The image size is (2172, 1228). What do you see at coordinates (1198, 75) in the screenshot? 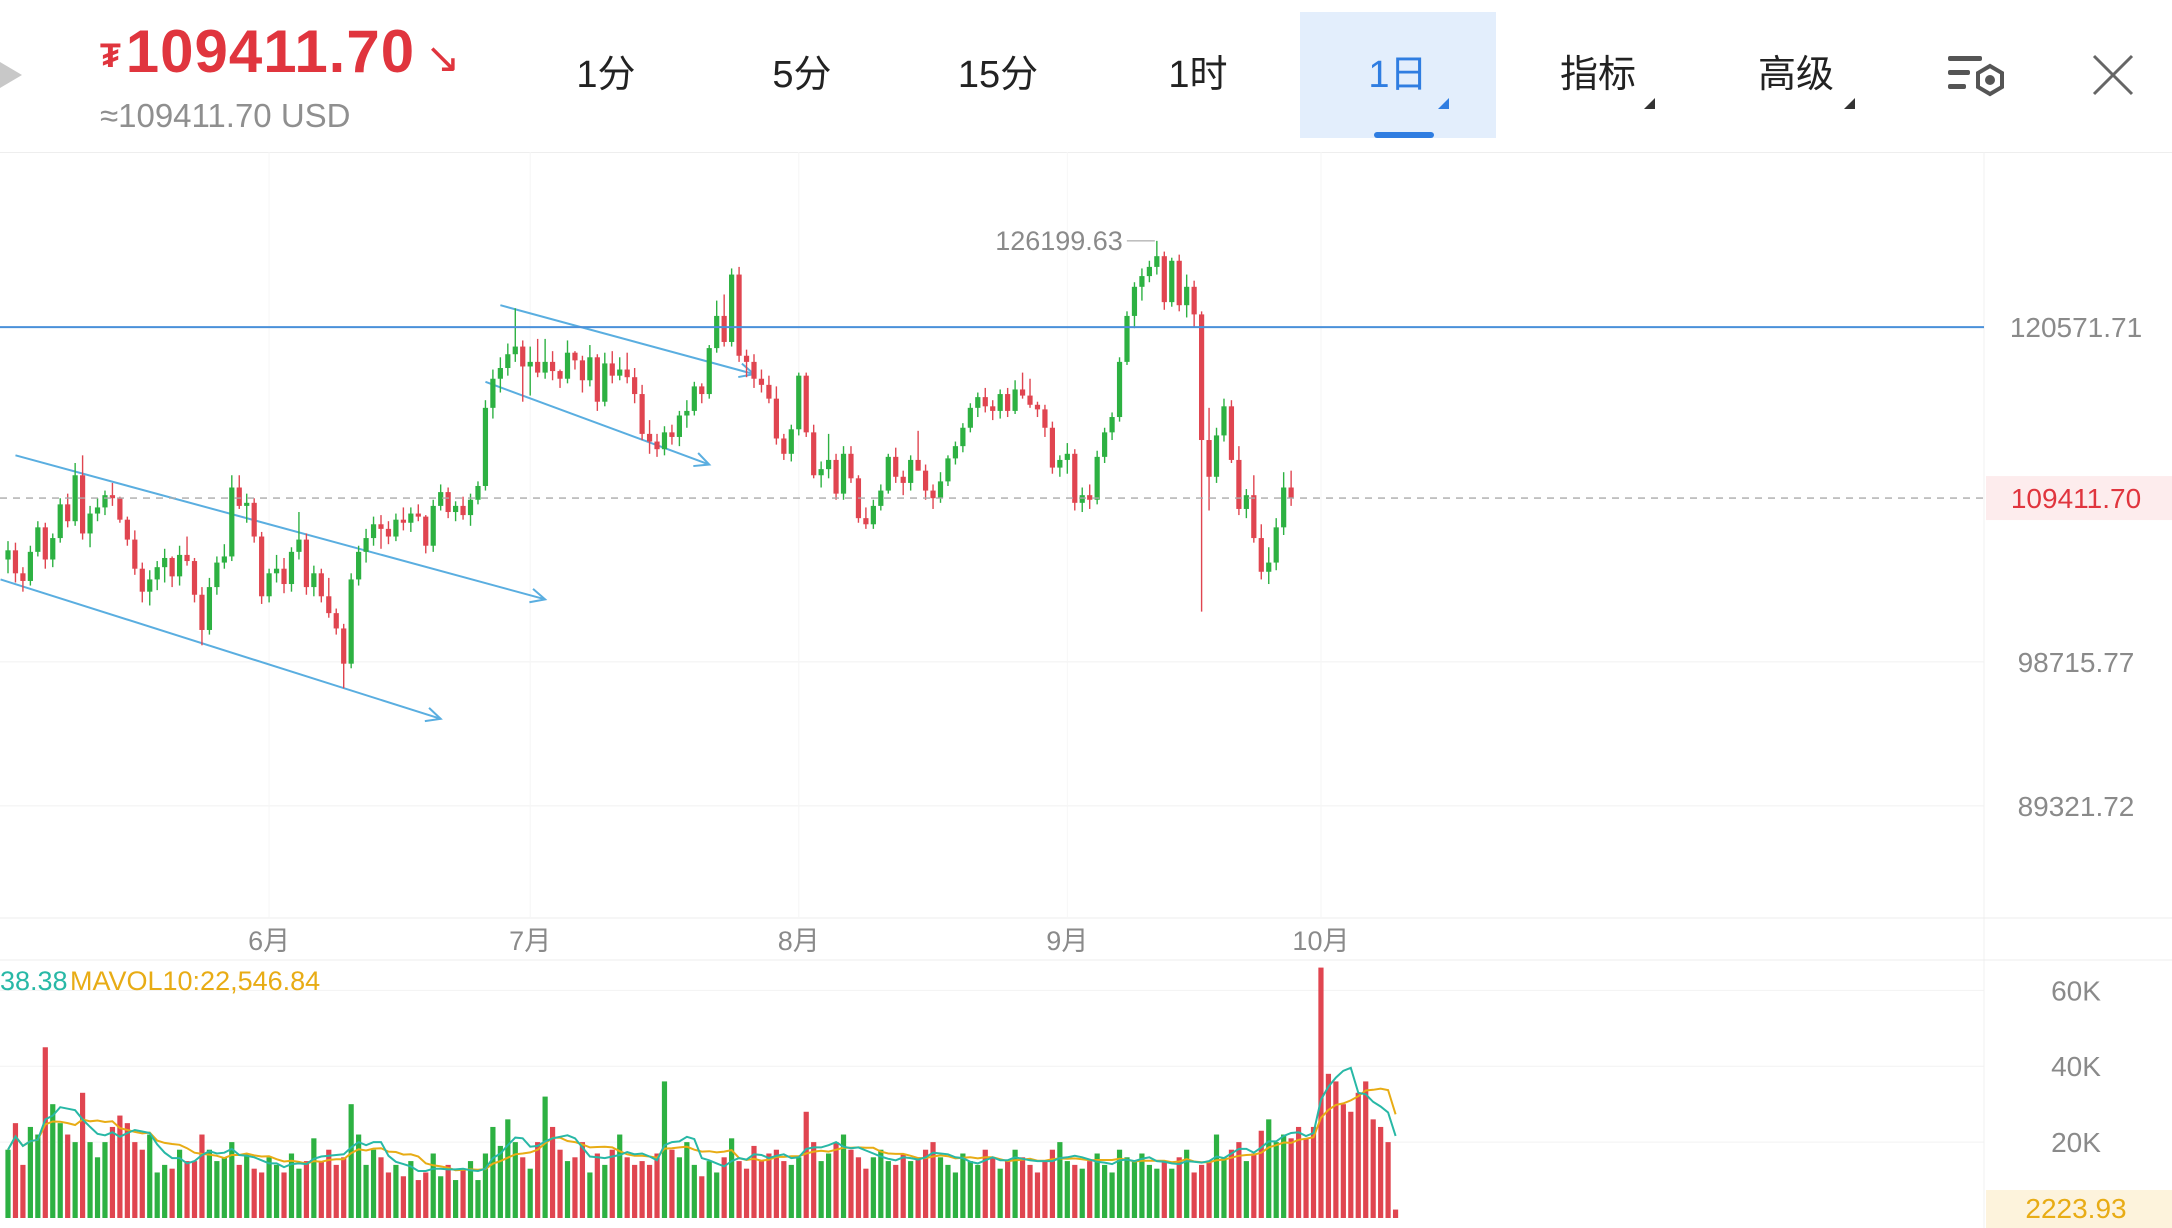
I see `tab-1hour: 1时` at bounding box center [1198, 75].